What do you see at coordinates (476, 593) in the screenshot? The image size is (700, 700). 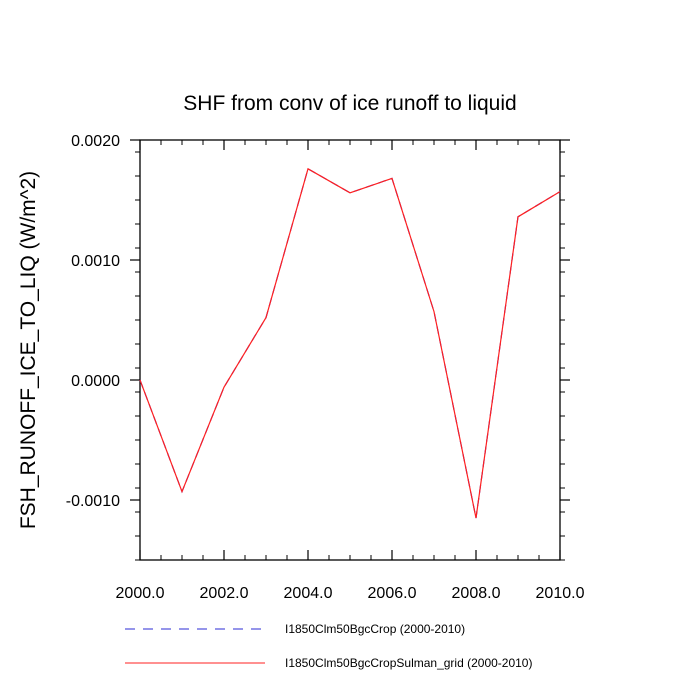 I see `x-tick-label: 2008.0` at bounding box center [476, 593].